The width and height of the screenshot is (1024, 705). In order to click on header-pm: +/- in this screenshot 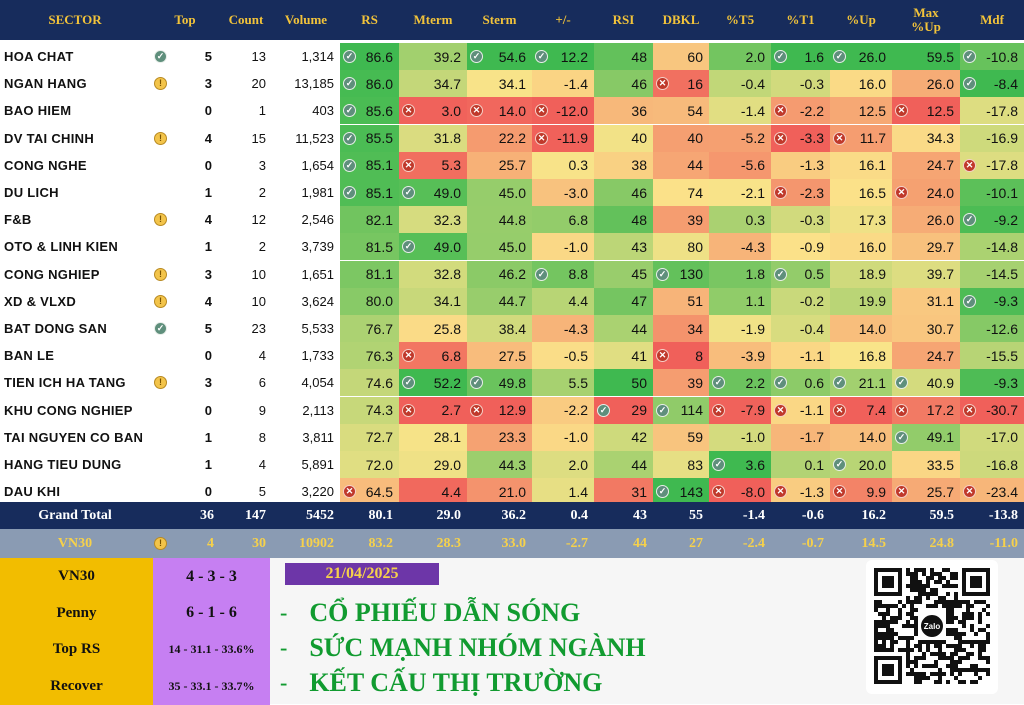, I will do `click(563, 19)`.